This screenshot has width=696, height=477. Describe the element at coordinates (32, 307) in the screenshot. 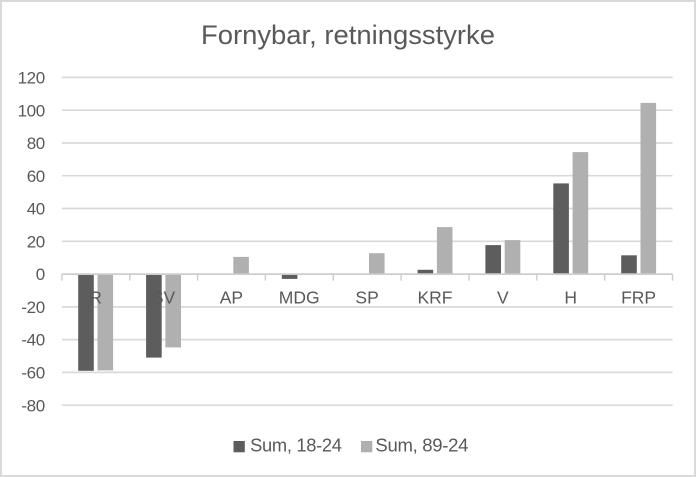

I see `svg-text: -20` at that location.